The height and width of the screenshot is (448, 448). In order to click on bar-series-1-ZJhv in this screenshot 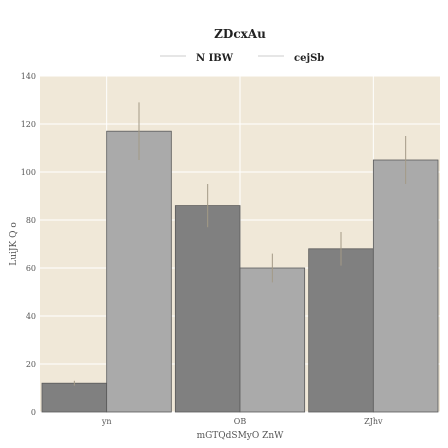, I will do `click(405, 286)`.